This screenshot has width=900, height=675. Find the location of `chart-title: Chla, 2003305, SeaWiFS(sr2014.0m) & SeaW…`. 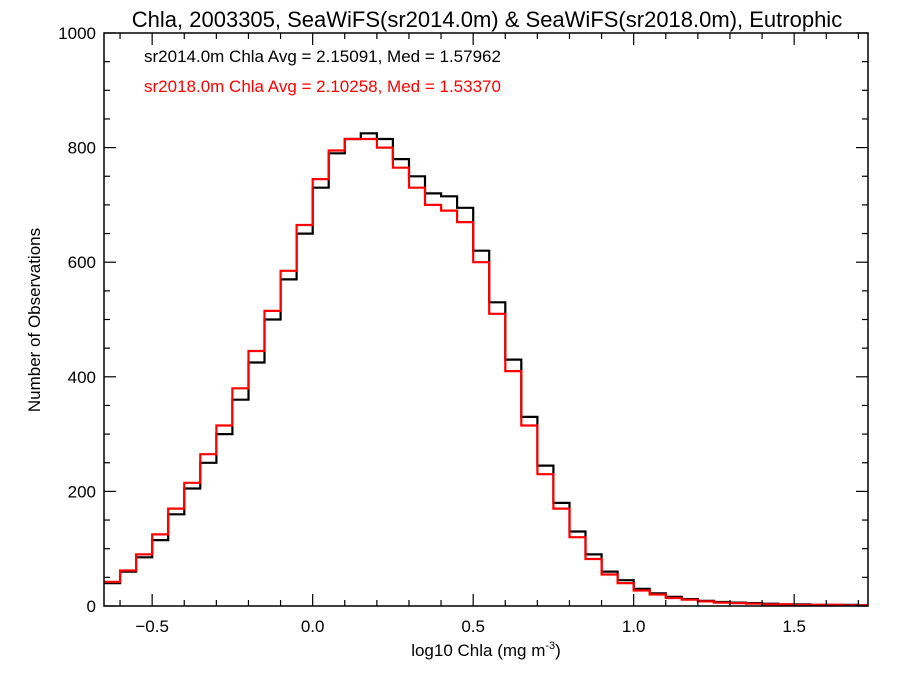

chart-title: Chla, 2003305, SeaWiFS(sr2014.0m) & SeaW… is located at coordinates (487, 19).